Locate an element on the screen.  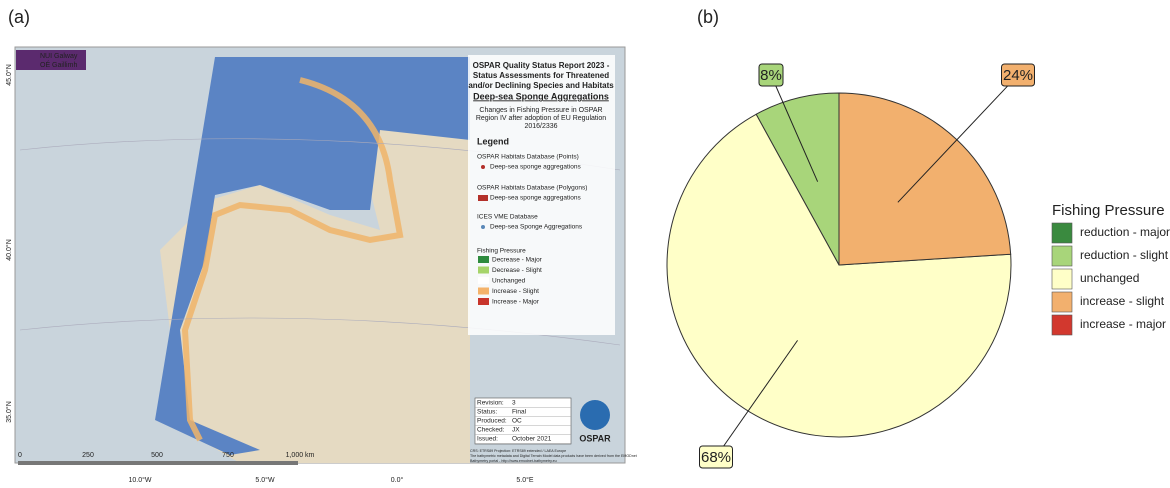
info-table is located at coordinates (523, 421).